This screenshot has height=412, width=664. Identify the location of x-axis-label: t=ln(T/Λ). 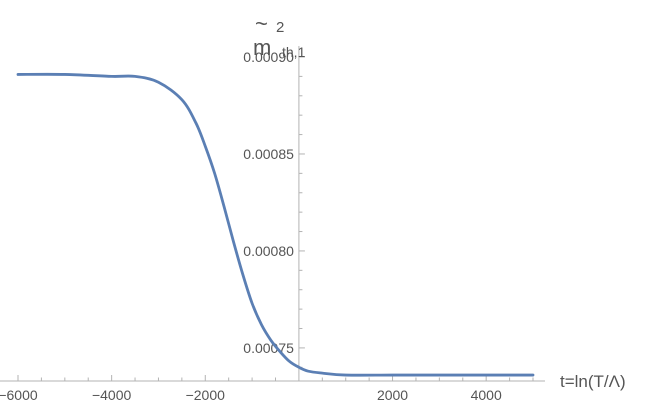
(593, 381).